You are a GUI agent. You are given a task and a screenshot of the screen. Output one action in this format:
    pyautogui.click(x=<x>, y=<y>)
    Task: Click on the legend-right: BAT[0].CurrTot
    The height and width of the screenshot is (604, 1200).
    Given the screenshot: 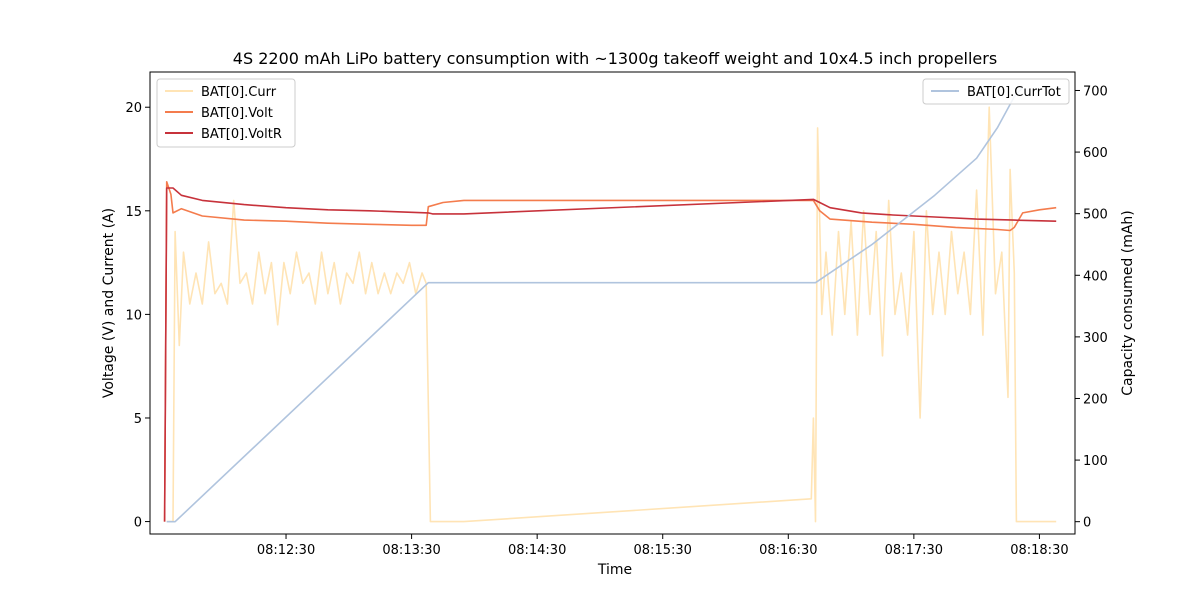 What is the action you would take?
    pyautogui.click(x=996, y=91)
    